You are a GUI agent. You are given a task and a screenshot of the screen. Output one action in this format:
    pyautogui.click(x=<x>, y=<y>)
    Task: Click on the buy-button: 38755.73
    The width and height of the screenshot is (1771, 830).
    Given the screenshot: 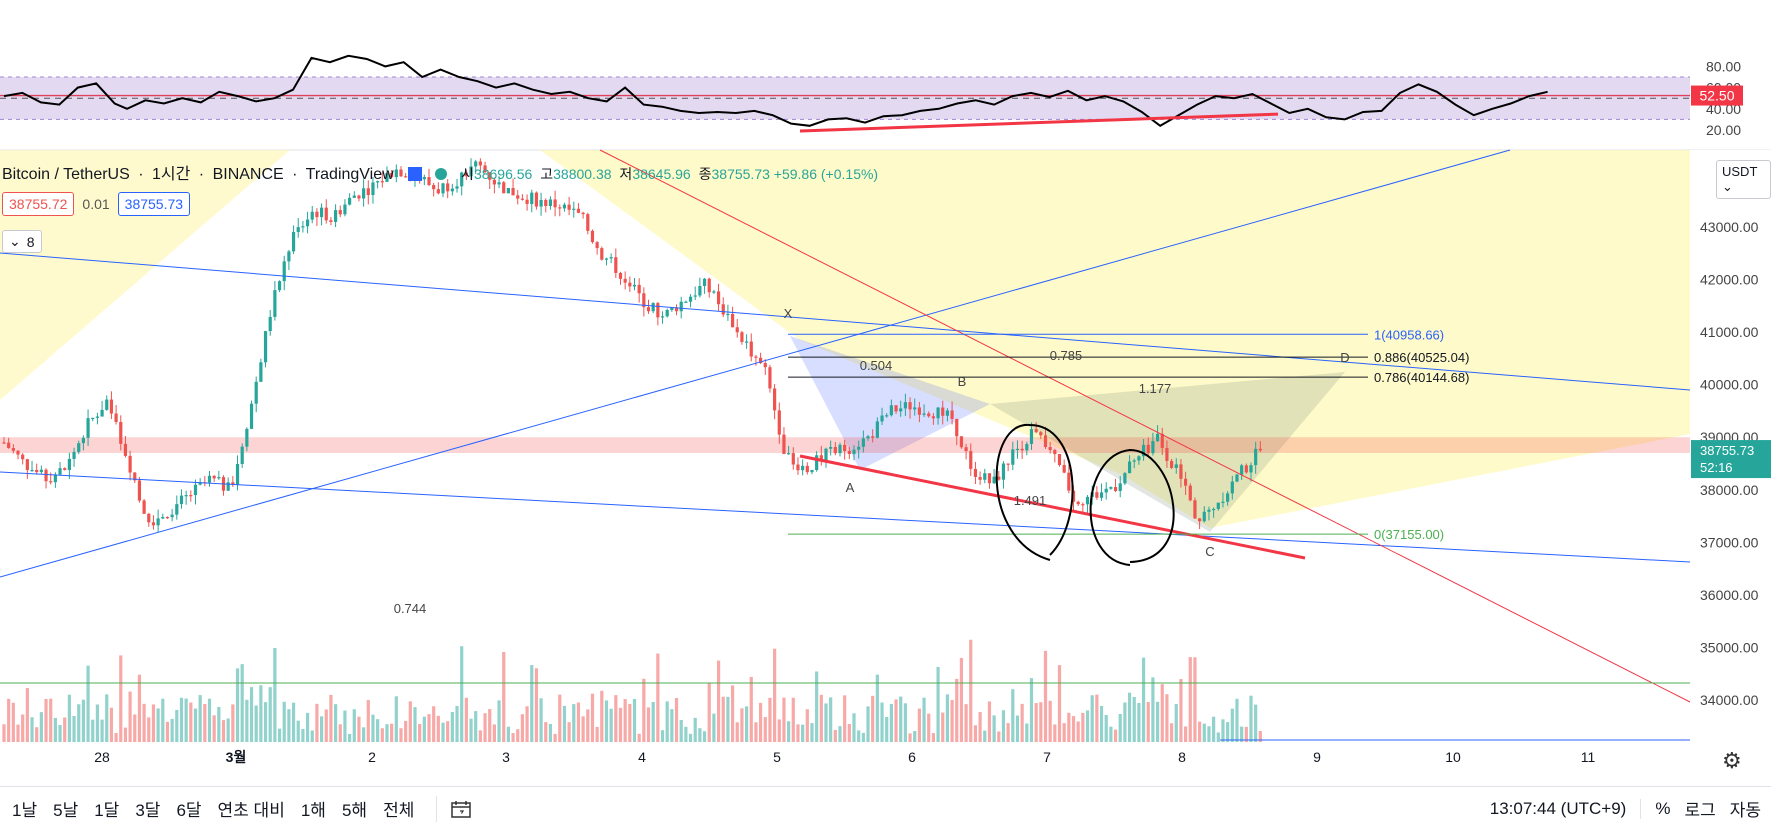 What is the action you would take?
    pyautogui.click(x=154, y=204)
    